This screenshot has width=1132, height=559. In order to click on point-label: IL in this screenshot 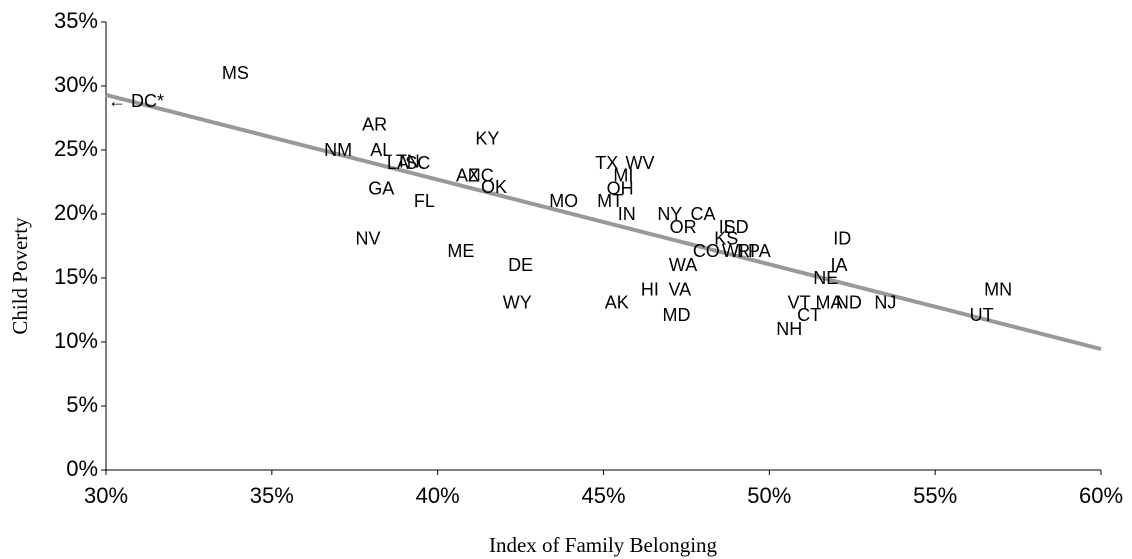, I will do `click(726, 227)`.